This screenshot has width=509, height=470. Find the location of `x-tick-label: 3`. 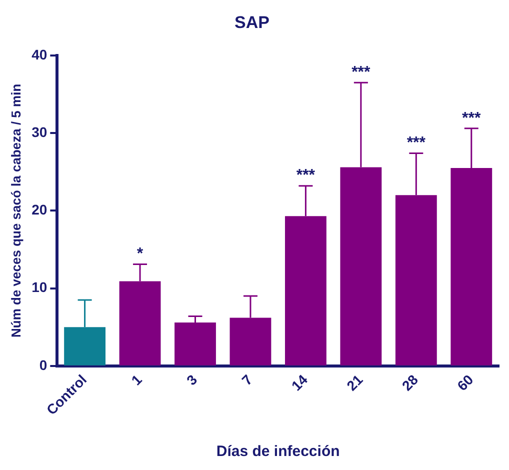

x-tick-label: 3 is located at coordinates (191, 379).